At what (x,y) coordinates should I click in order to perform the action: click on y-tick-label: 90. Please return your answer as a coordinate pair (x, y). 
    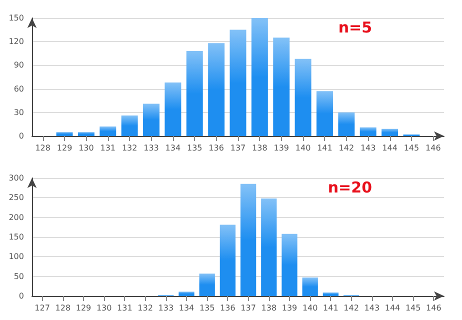
    Looking at the image, I should click on (19, 65).